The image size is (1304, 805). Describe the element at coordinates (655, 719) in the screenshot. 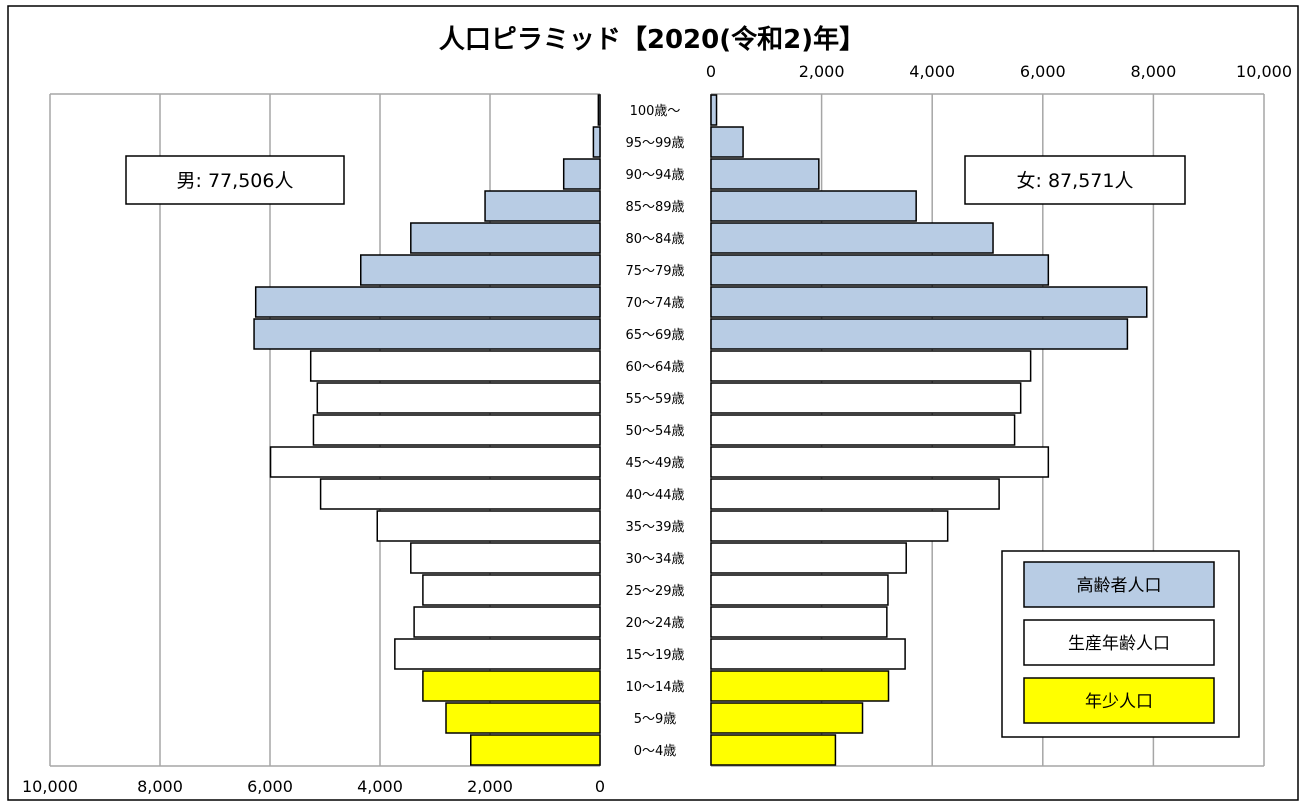

I see `age-label-19: 5～9歳` at that location.